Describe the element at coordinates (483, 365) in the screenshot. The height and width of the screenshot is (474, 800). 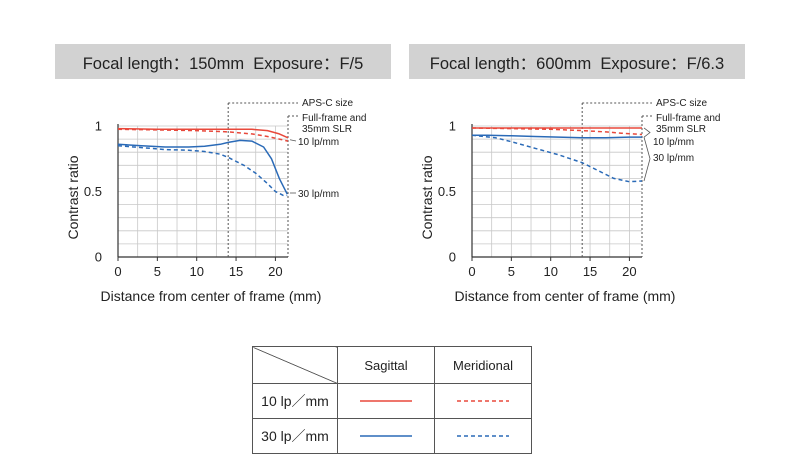
I see `legend-col-meridional: Meridional` at that location.